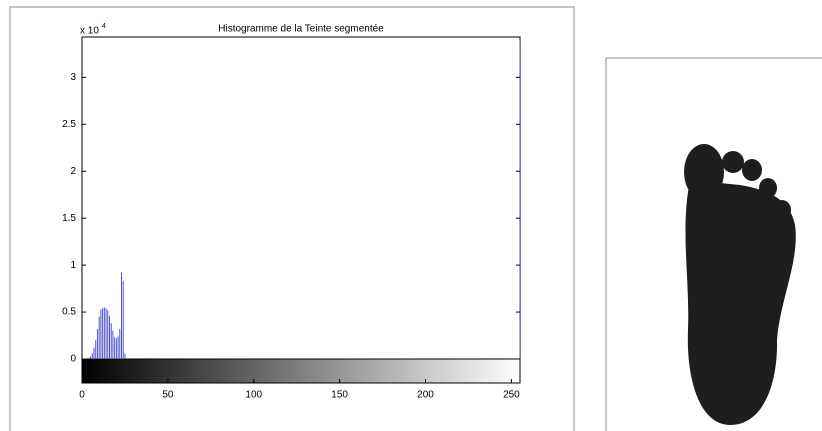 The width and height of the screenshot is (822, 431). I want to click on y-tick-label: 2.5, so click(69, 124).